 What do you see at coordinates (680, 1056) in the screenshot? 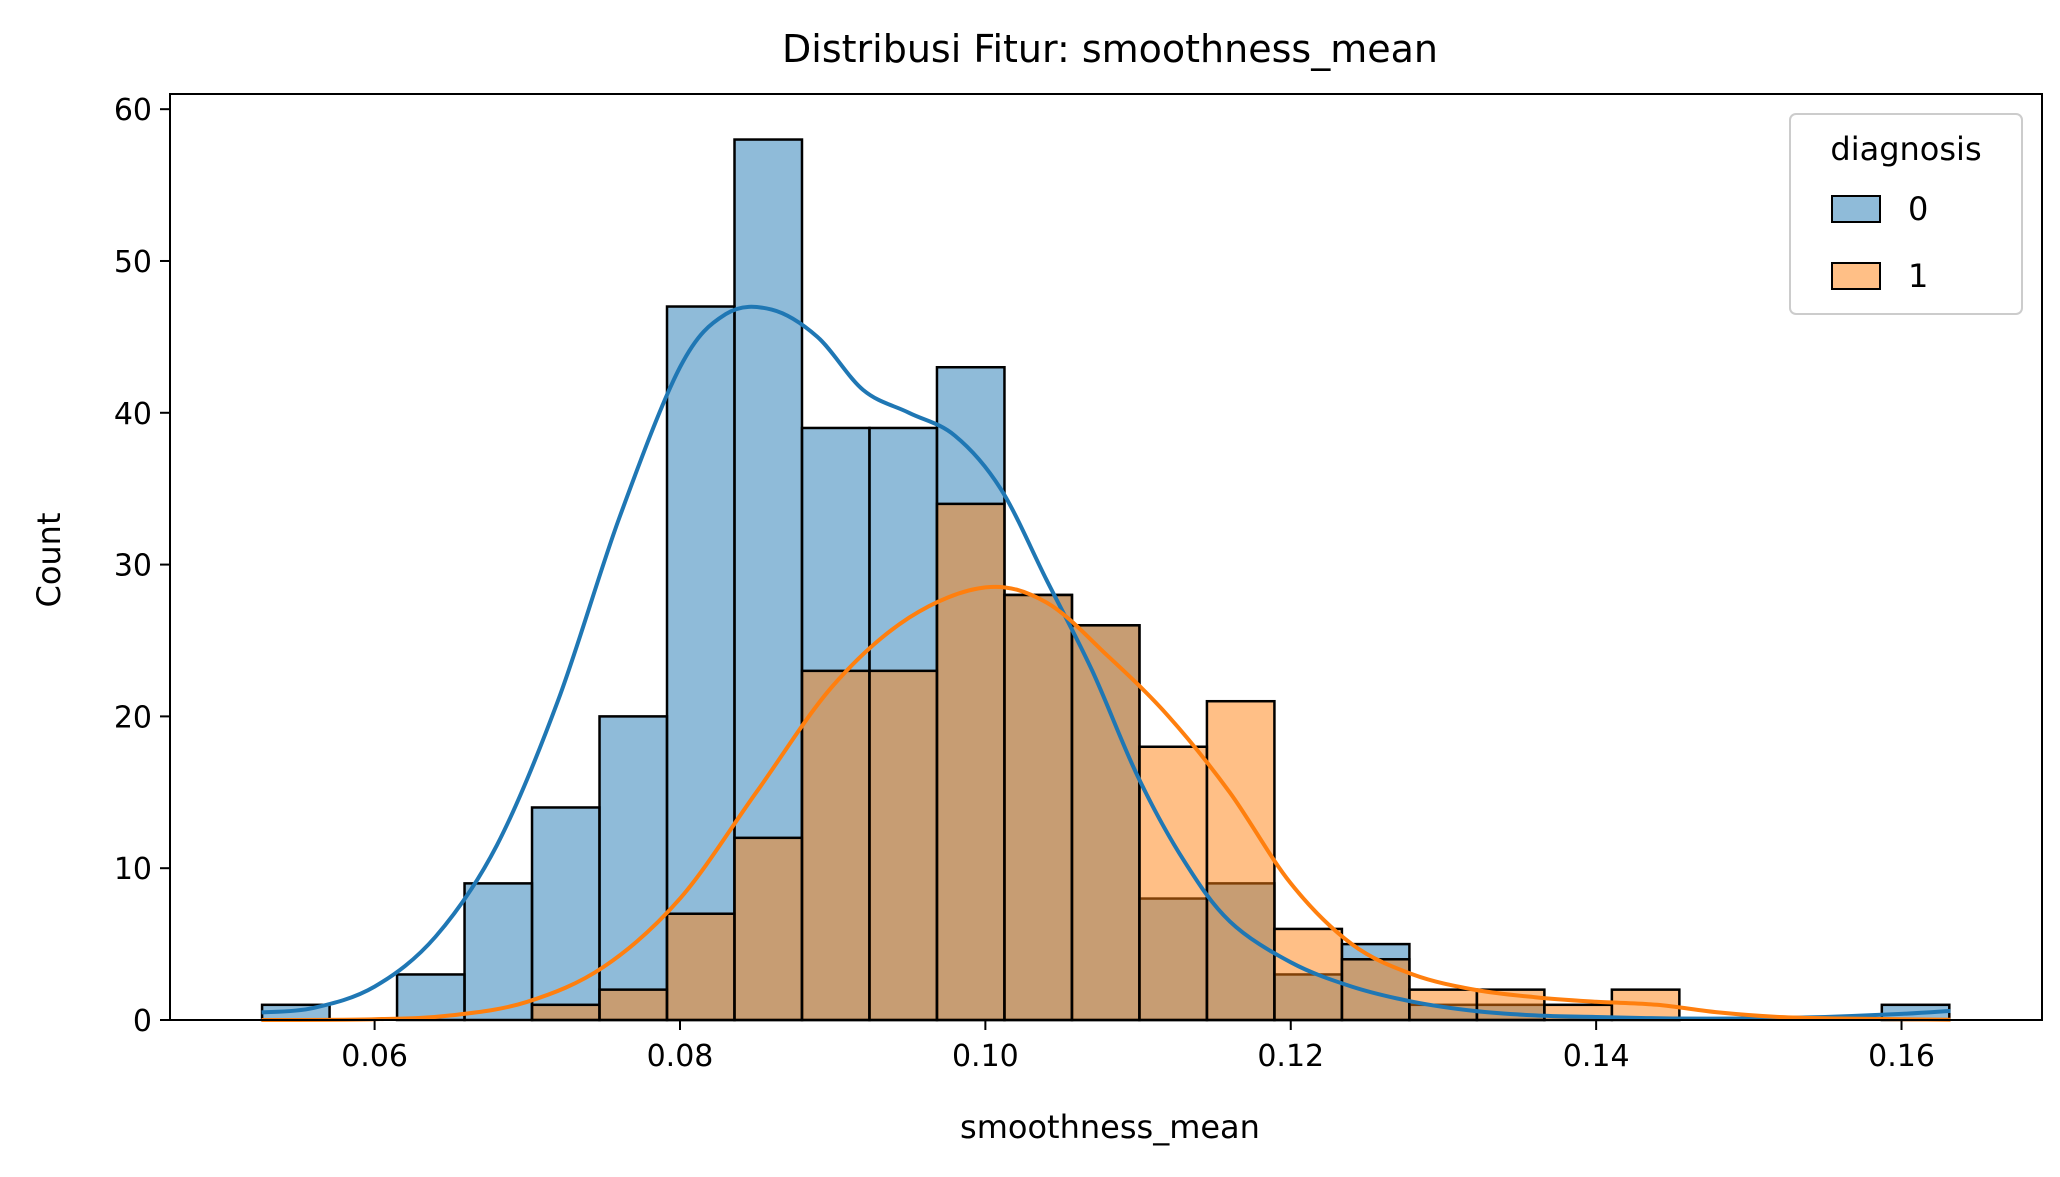
I see `x-tick-label: 0.08` at bounding box center [680, 1056].